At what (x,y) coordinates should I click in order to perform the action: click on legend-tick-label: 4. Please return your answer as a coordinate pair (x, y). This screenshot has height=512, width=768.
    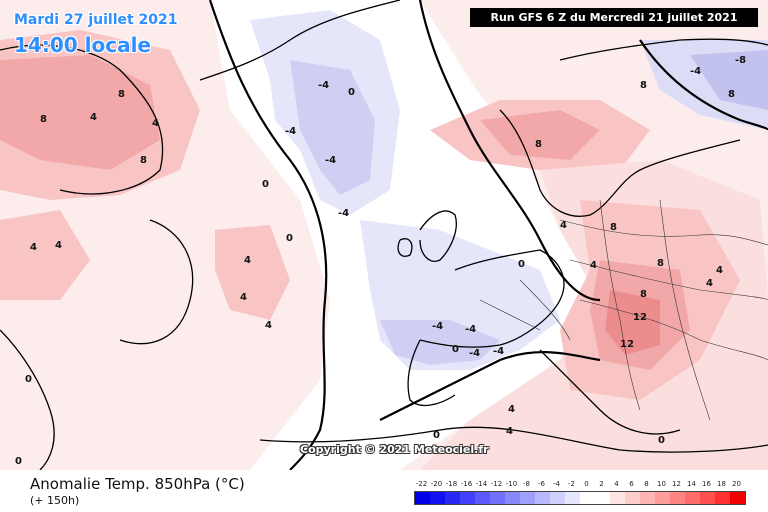
    Looking at the image, I should click on (616, 484).